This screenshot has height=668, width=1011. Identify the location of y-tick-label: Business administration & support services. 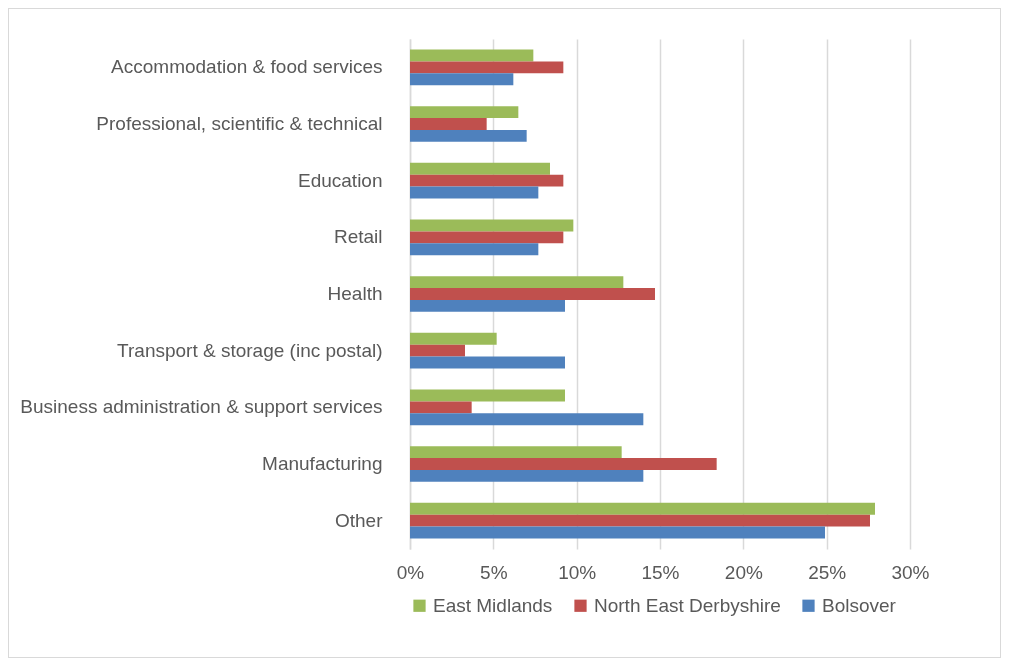
(201, 407).